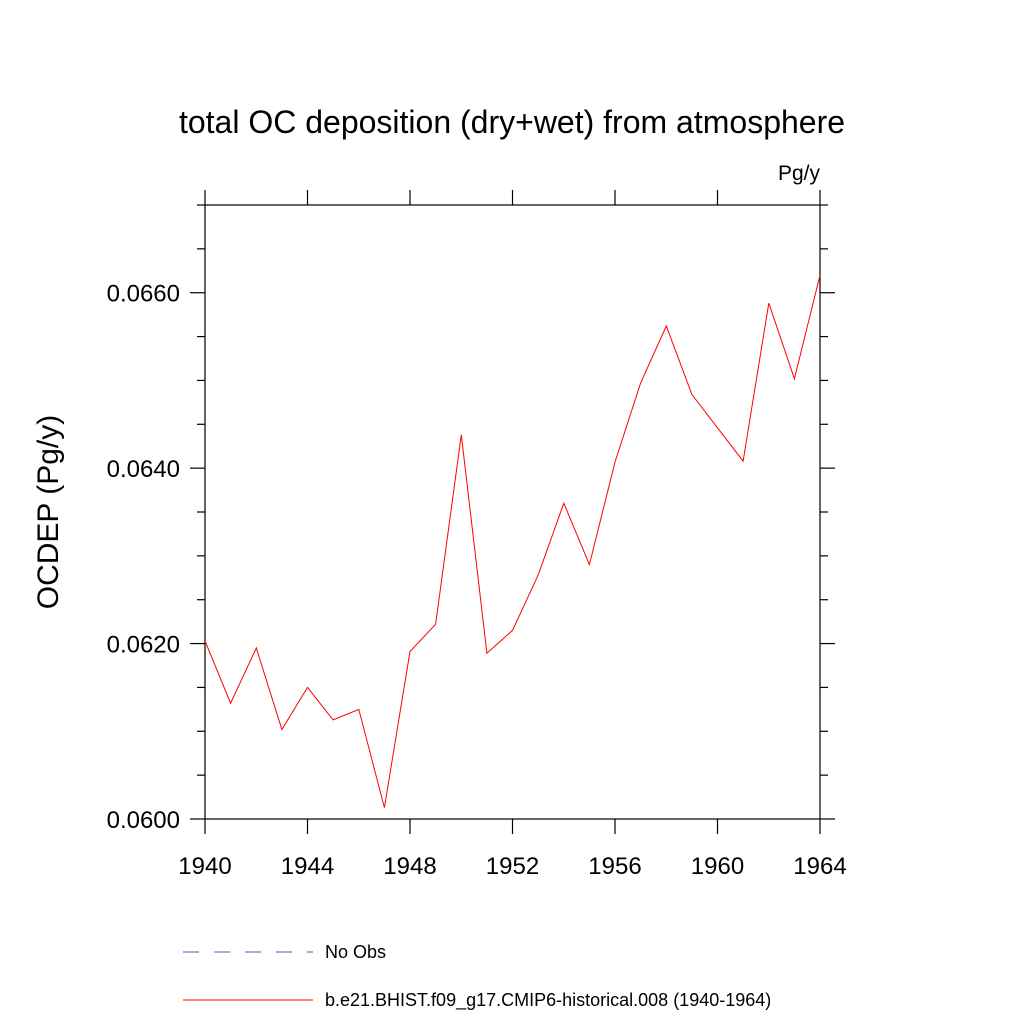 This screenshot has width=1024, height=1024. Describe the element at coordinates (204, 866) in the screenshot. I see `x-tick-label: 1940` at that location.